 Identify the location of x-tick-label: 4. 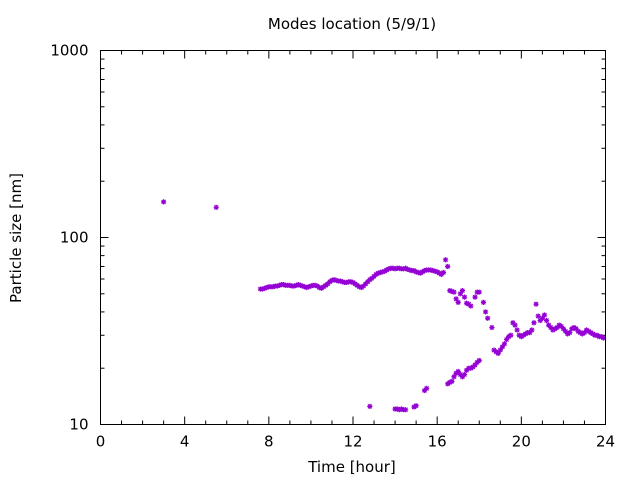
(185, 442).